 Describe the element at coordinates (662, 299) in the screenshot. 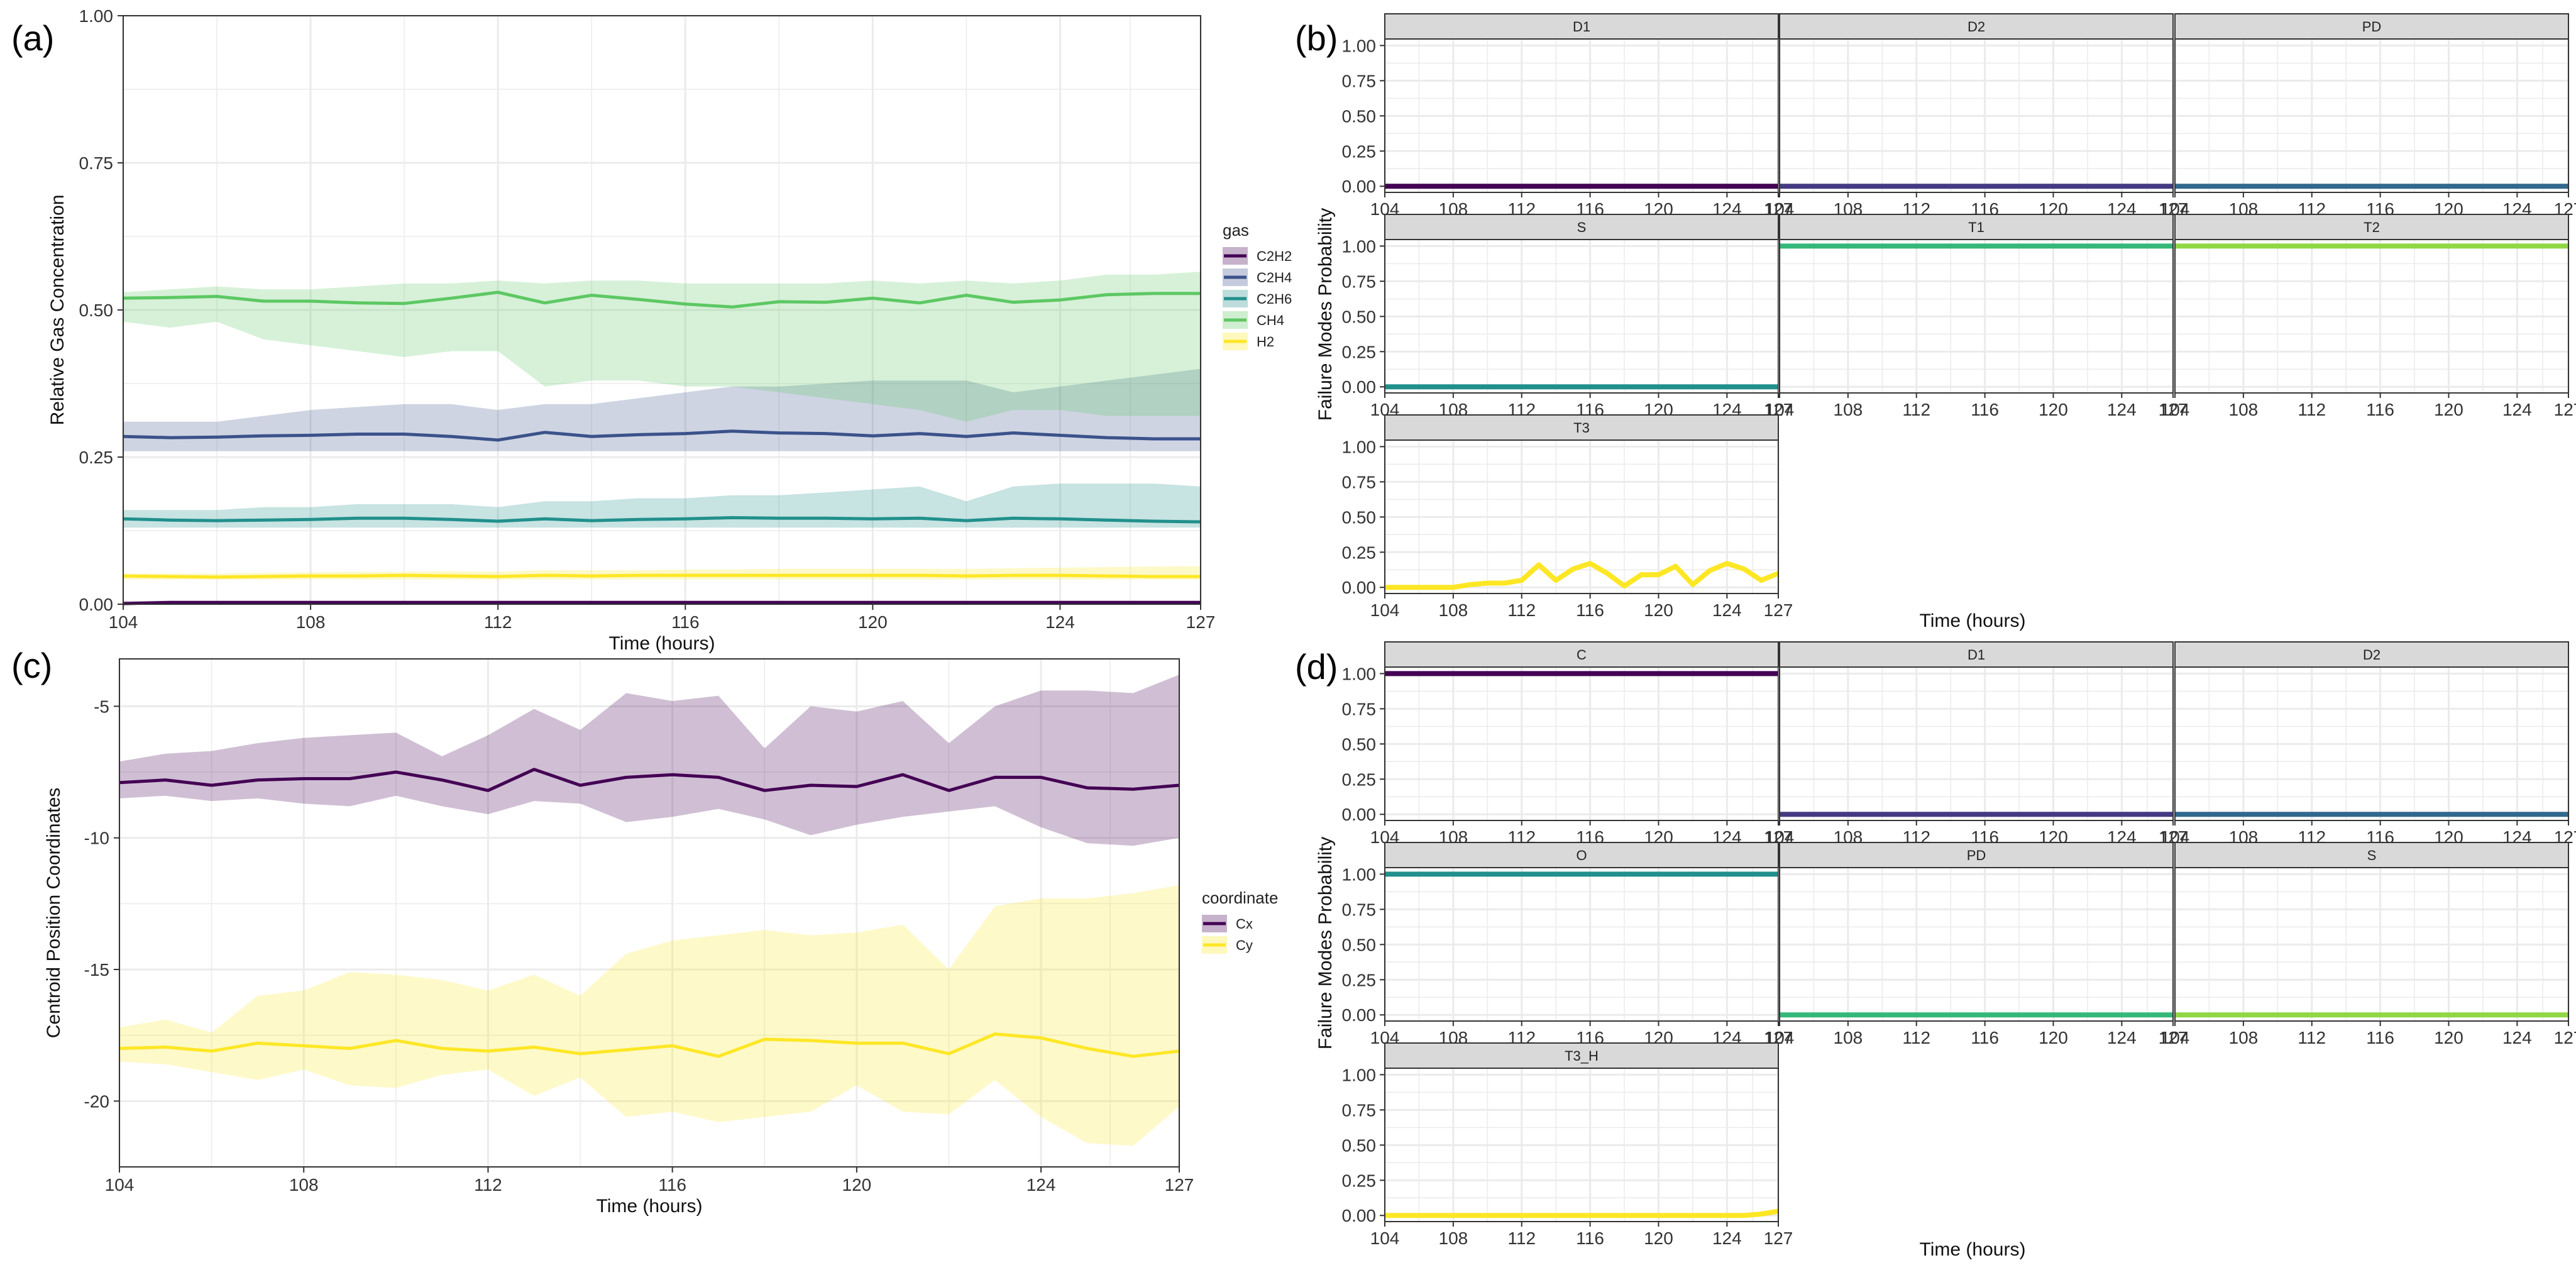

I see `series-line-ch4` at that location.